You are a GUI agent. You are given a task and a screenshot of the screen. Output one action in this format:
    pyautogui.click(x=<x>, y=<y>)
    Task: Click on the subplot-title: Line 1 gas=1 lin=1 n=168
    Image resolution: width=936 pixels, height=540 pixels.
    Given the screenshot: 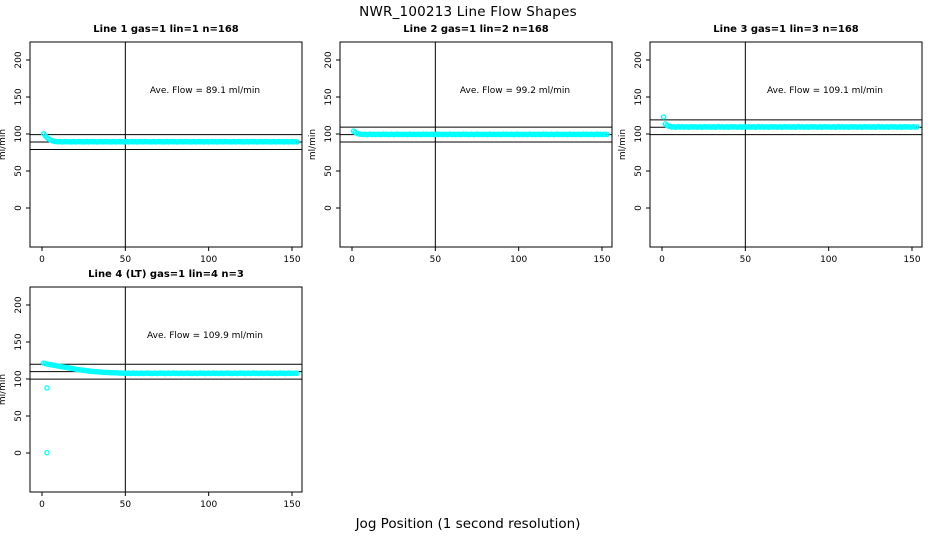 What is the action you would take?
    pyautogui.click(x=166, y=29)
    